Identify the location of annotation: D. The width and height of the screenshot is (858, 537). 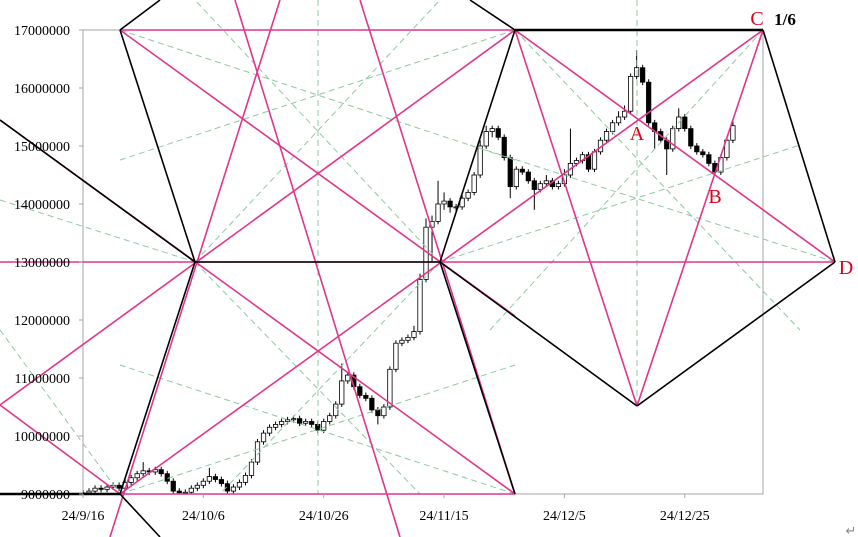
(846, 268).